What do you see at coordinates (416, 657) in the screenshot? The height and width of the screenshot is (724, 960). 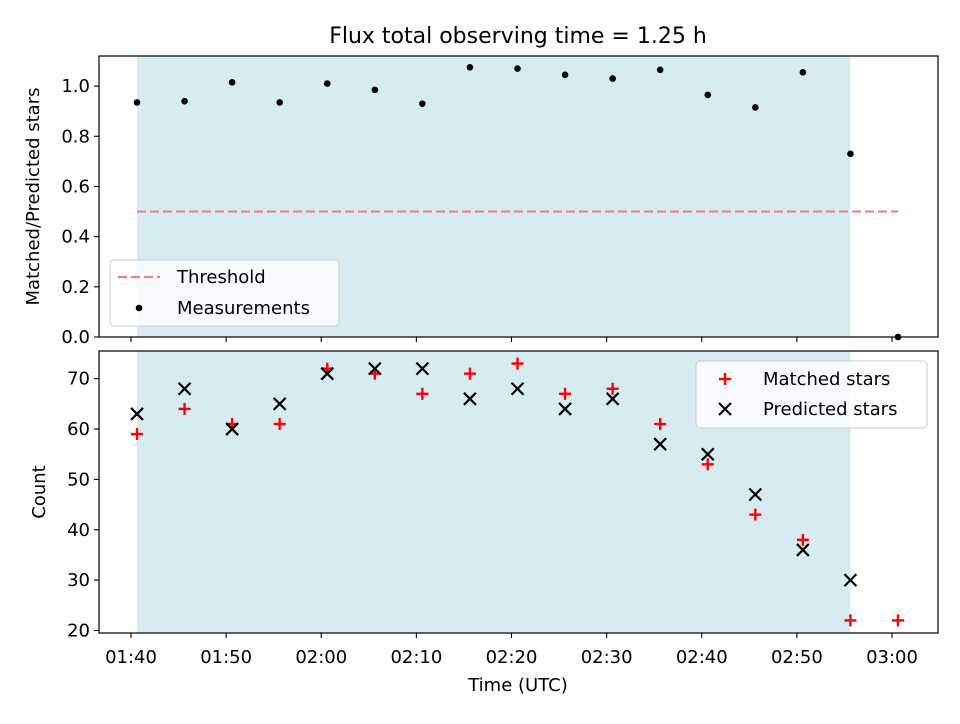 I see `x-tick-label: 02:10` at bounding box center [416, 657].